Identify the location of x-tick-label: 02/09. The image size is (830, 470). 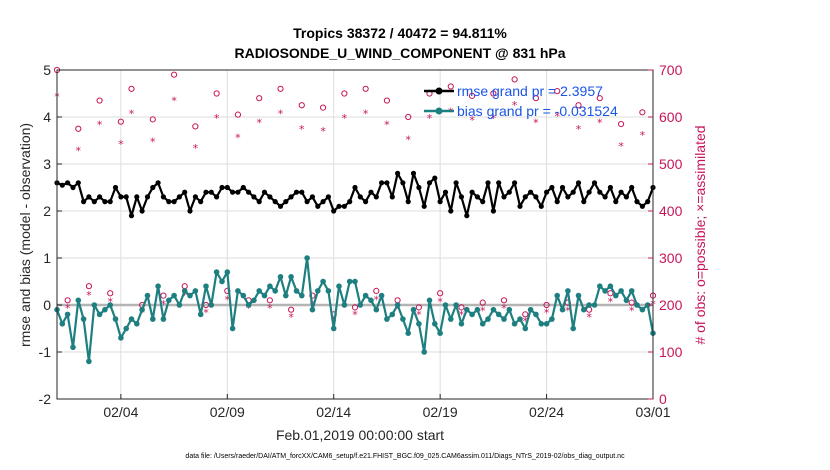
(227, 412).